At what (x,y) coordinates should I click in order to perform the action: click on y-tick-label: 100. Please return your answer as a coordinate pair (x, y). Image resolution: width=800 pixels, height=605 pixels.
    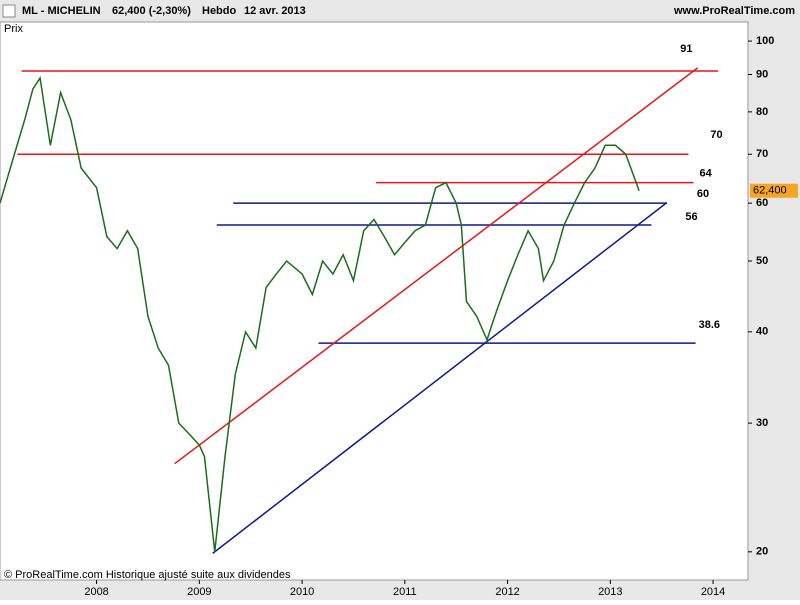
    Looking at the image, I should click on (765, 41).